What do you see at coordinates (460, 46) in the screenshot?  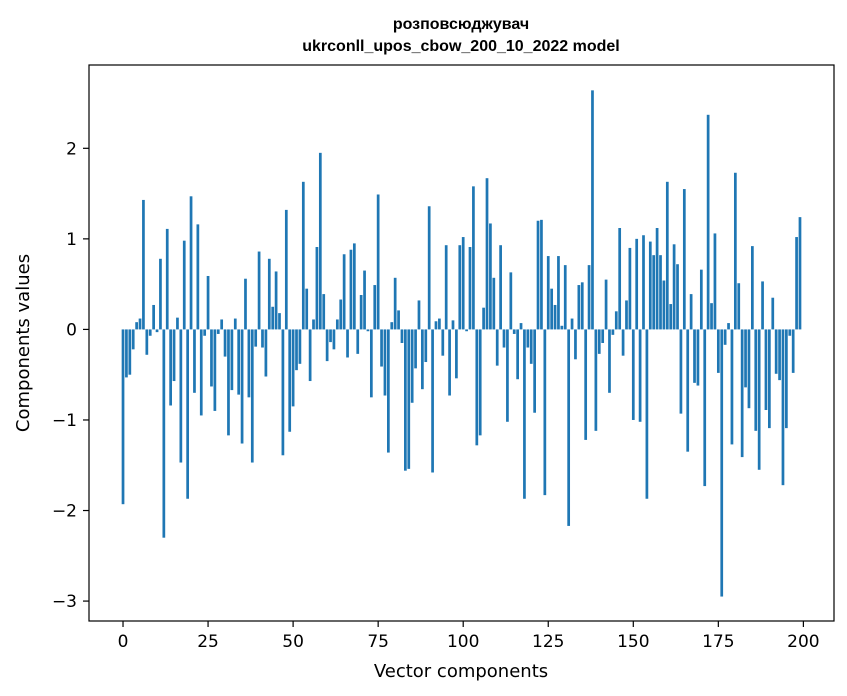 I see `chart-title-line-2: ukrconll_upos_cbow_200_10_2022 model` at bounding box center [460, 46].